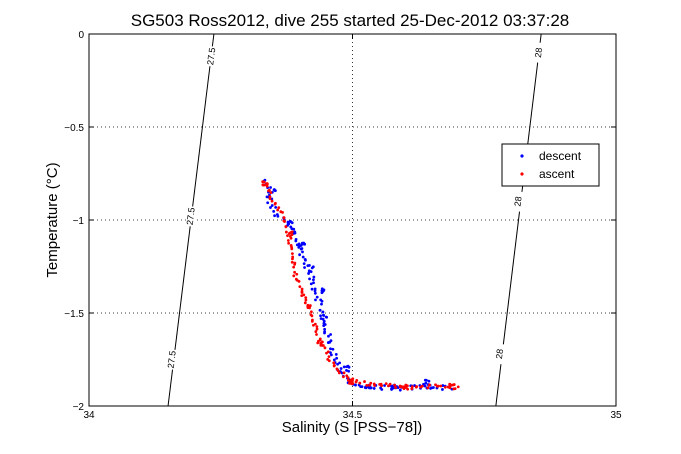 The image size is (681, 454). Describe the element at coordinates (79, 407) in the screenshot. I see `y-tick-label: −2` at that location.